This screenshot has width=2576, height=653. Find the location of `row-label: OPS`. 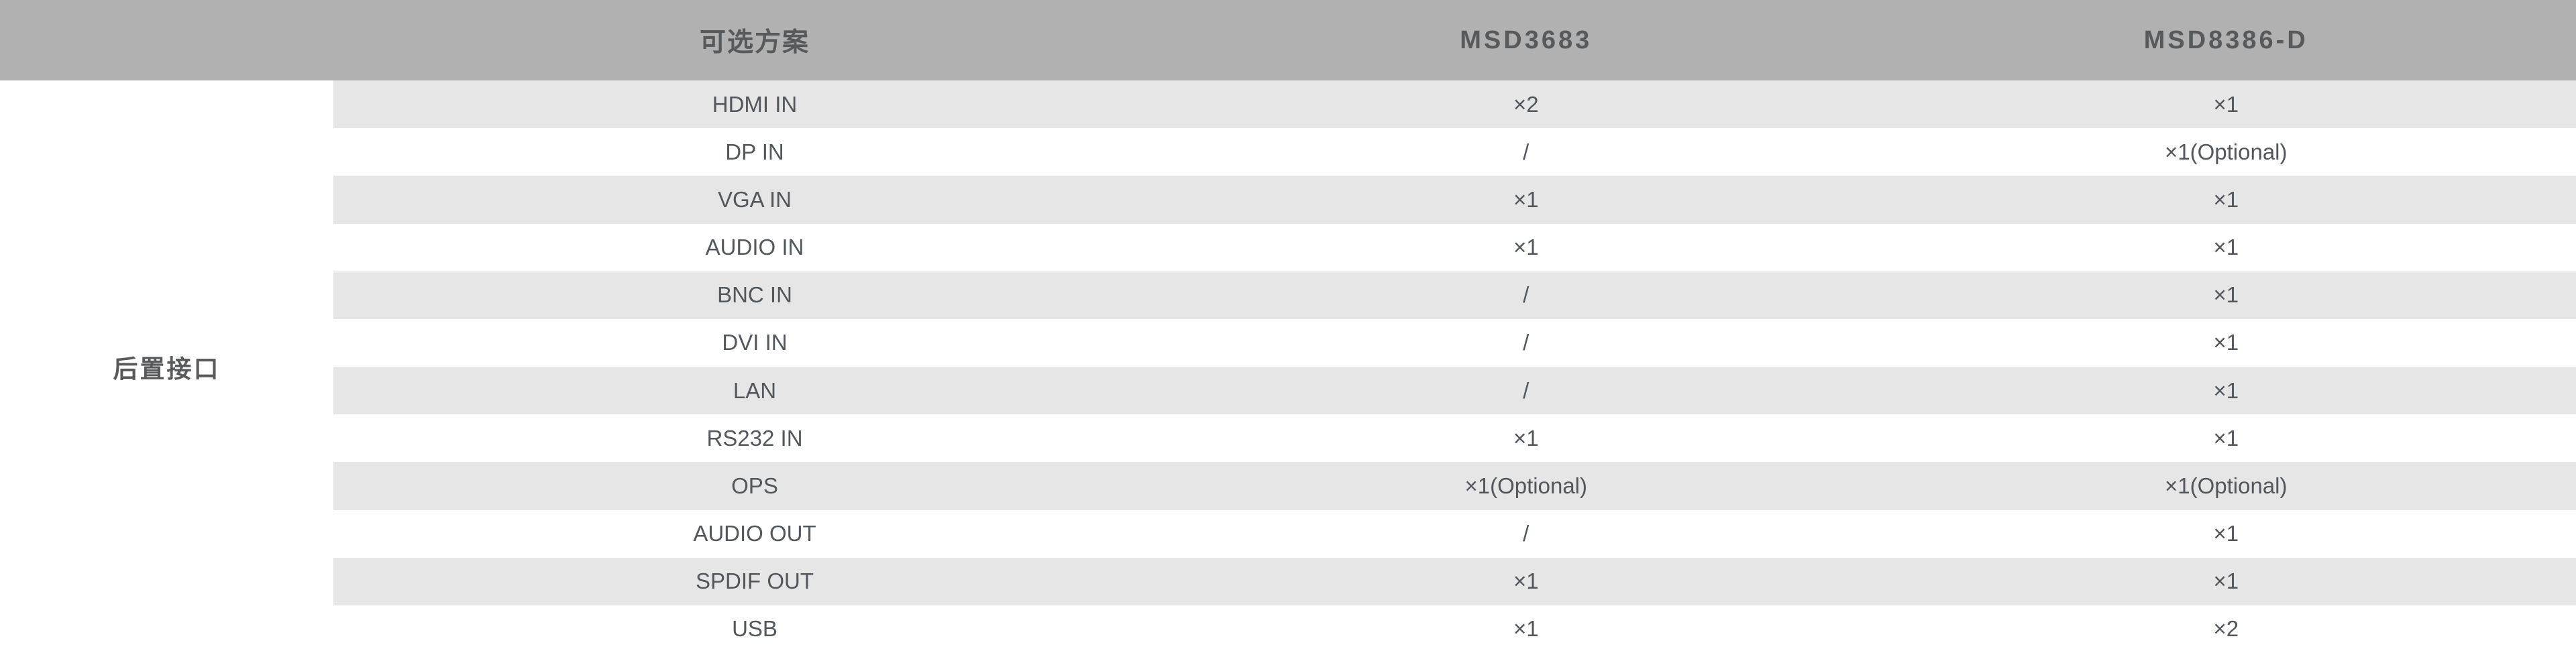

row-label: OPS is located at coordinates (754, 485).